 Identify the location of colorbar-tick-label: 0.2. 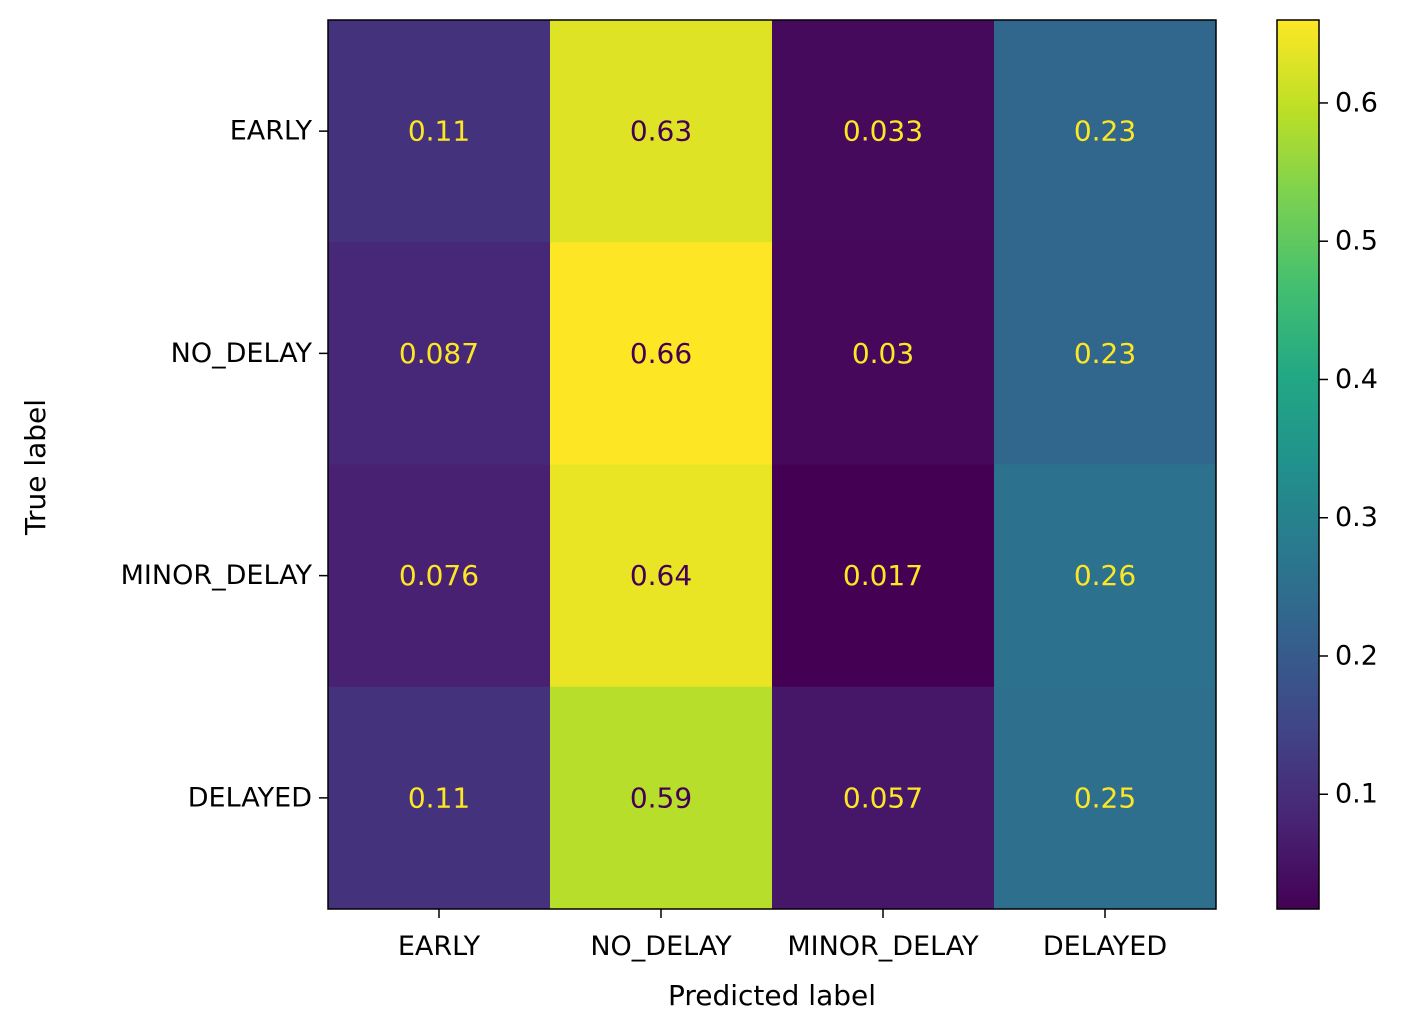
(1356, 655).